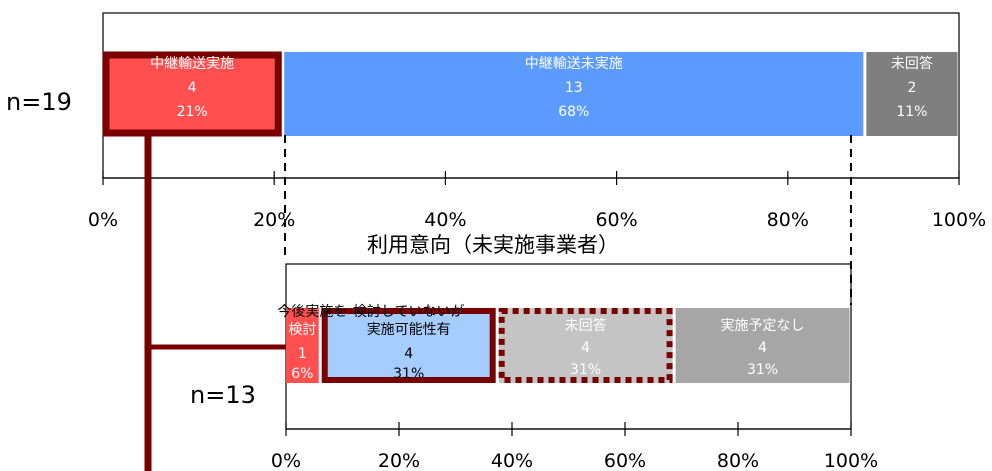 This screenshot has height=471, width=992. I want to click on chart-2-segment-4-label-2: 4, so click(762, 348).